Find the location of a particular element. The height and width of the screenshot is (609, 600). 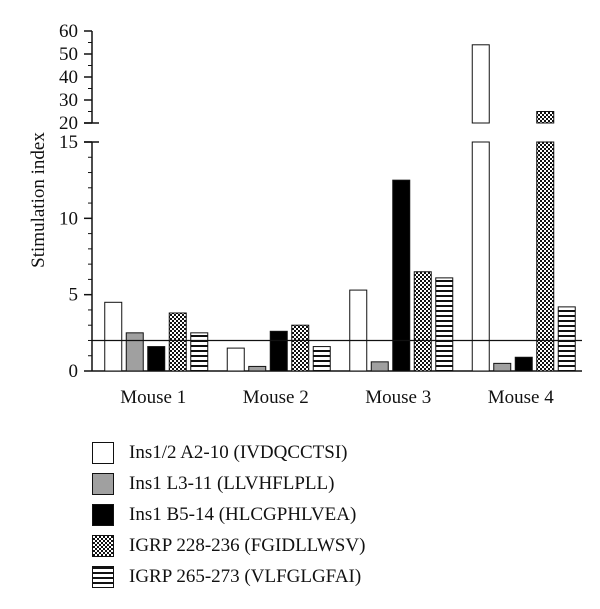

legend-item: Ins1 B5-14 (HLCGPHLVEA) is located at coordinates (228, 514).